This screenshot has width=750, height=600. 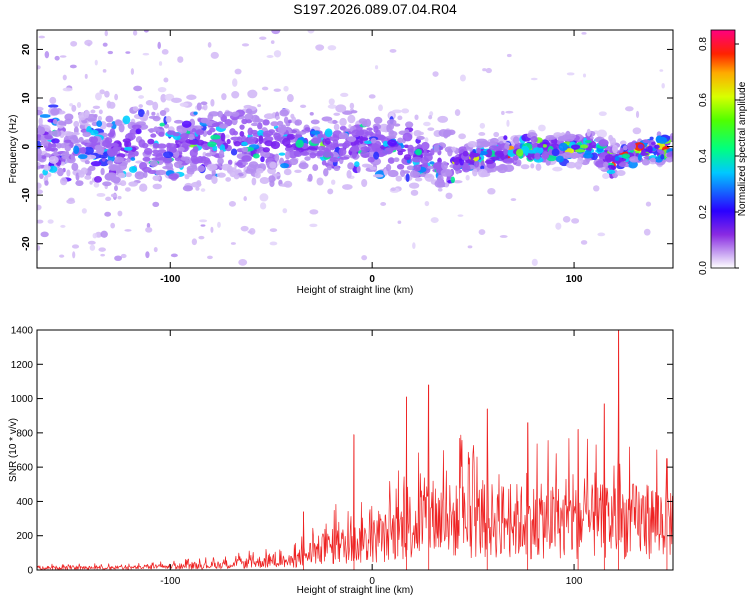 What do you see at coordinates (26, 49) in the screenshot?
I see `spectrogram-y-tick-label: 20` at bounding box center [26, 49].